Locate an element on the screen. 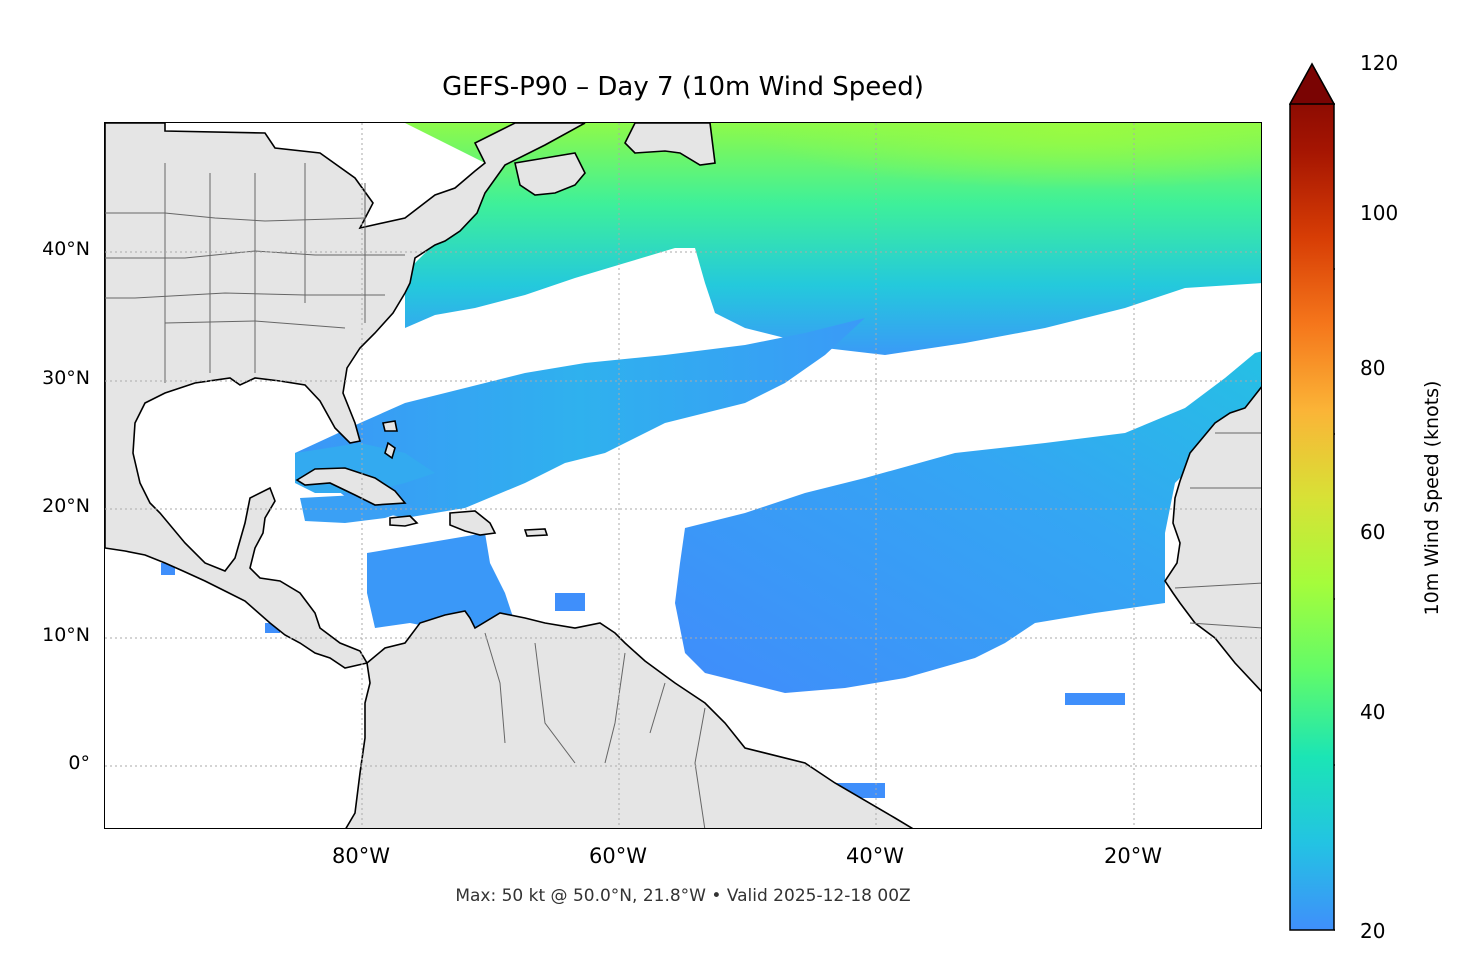 The image size is (1466, 969). lon-tick-20w: 20°W is located at coordinates (1133, 856).